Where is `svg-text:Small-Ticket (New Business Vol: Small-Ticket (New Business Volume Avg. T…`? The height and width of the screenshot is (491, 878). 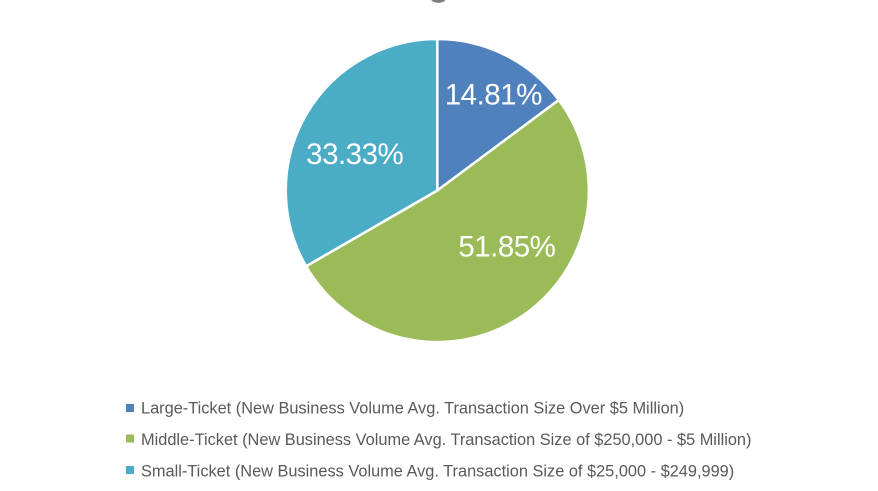
svg-text:Small-Ticket (New Business Vol: Small-Ticket (New Business Volume Avg. T… is located at coordinates (437, 472).